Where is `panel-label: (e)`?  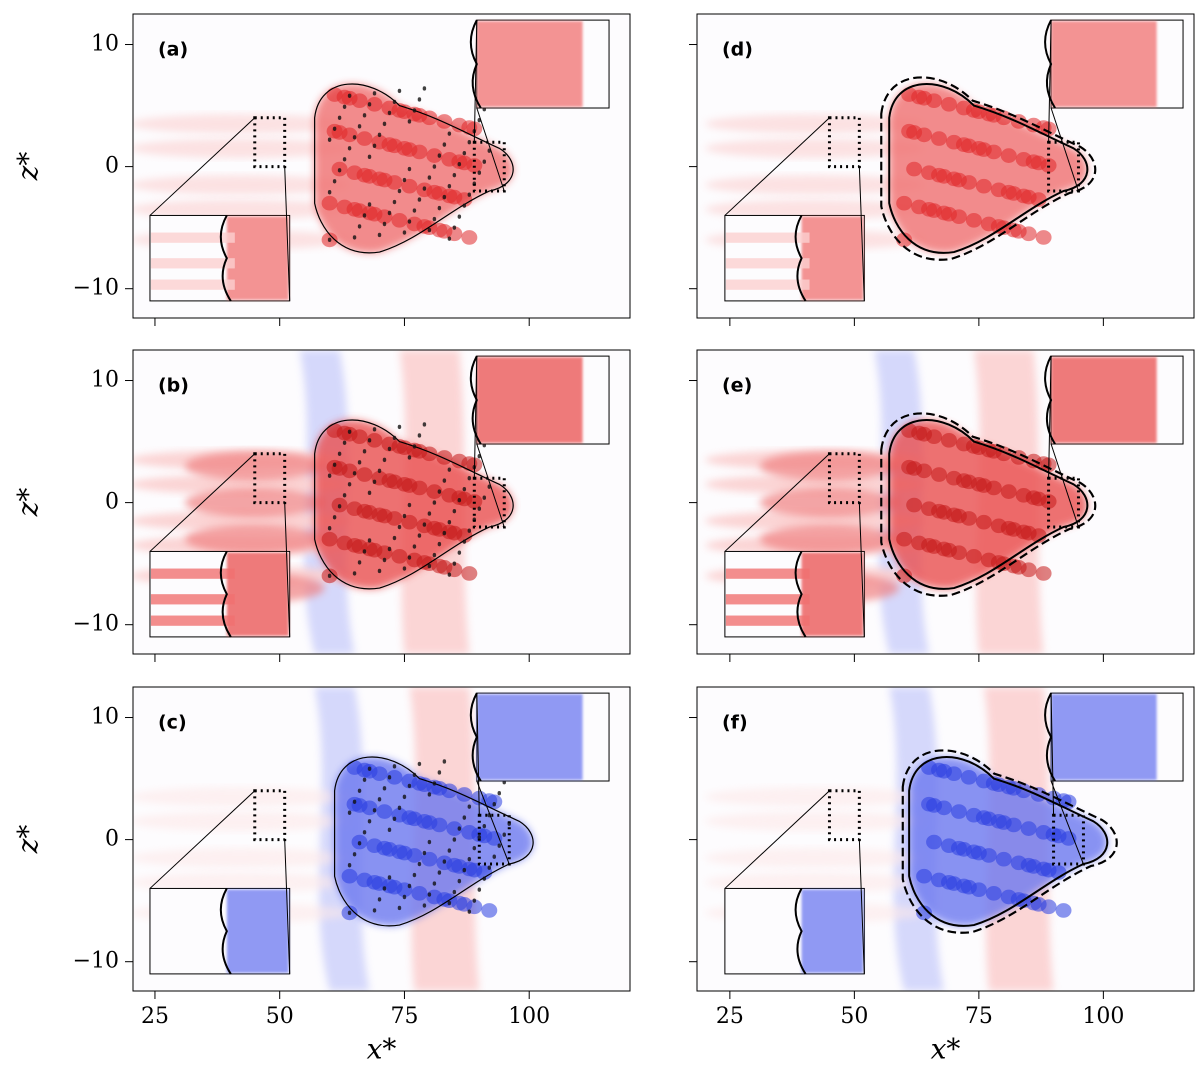 panel-label: (e) is located at coordinates (737, 386).